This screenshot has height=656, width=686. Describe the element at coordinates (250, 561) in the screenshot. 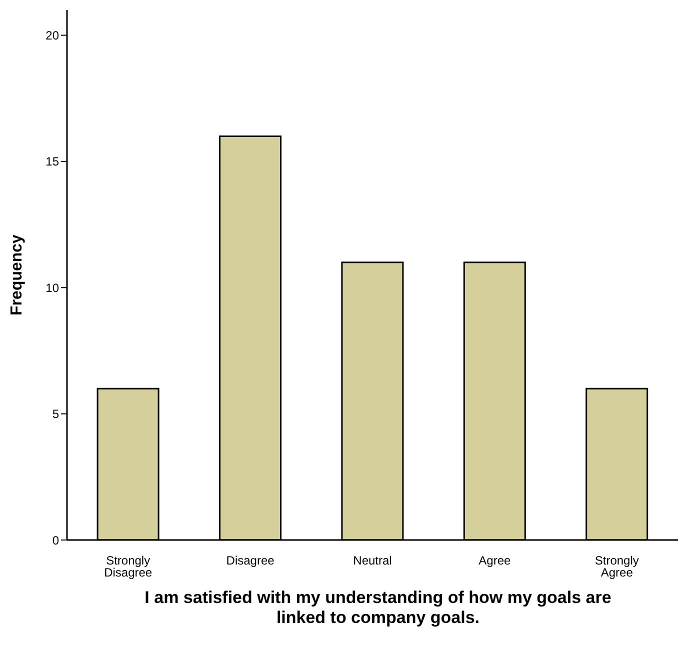

I see `x-tick-label: Disagree` at that location.